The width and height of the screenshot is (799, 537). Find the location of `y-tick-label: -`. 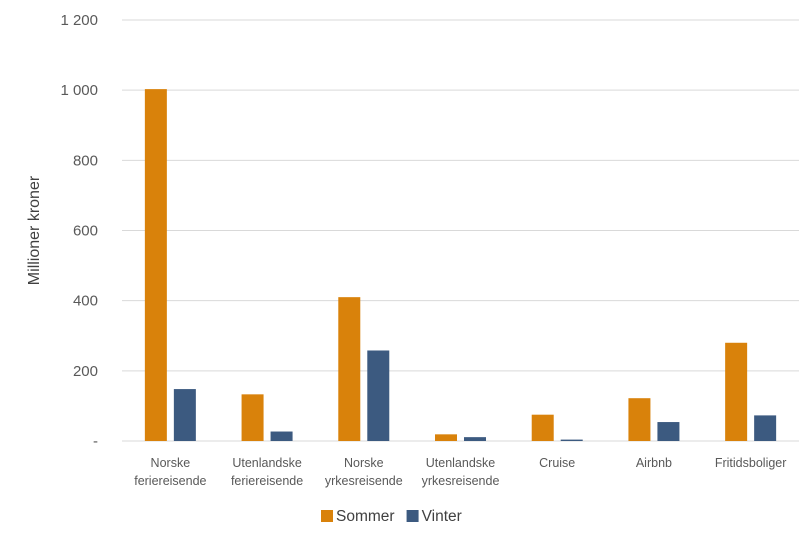

y-tick-label: - is located at coordinates (95, 441).